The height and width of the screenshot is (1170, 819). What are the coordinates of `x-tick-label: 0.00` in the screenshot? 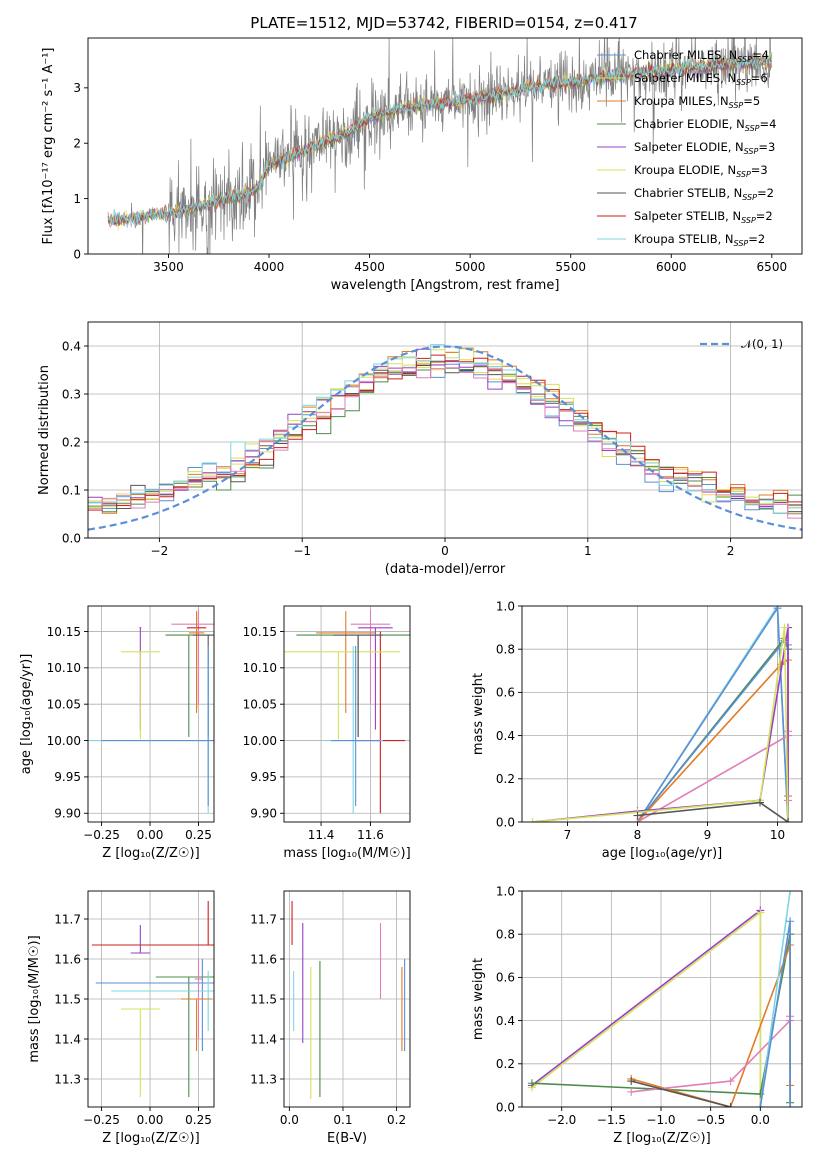 It's located at (150, 1120).